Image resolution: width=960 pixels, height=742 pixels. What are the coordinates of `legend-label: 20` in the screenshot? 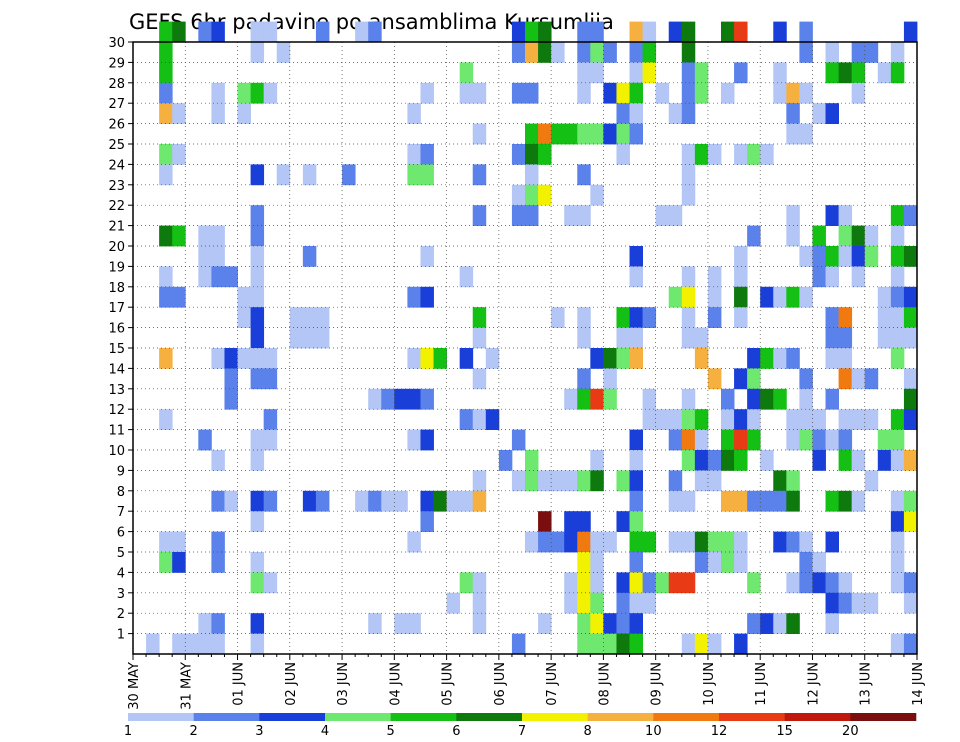 It's located at (850, 731).